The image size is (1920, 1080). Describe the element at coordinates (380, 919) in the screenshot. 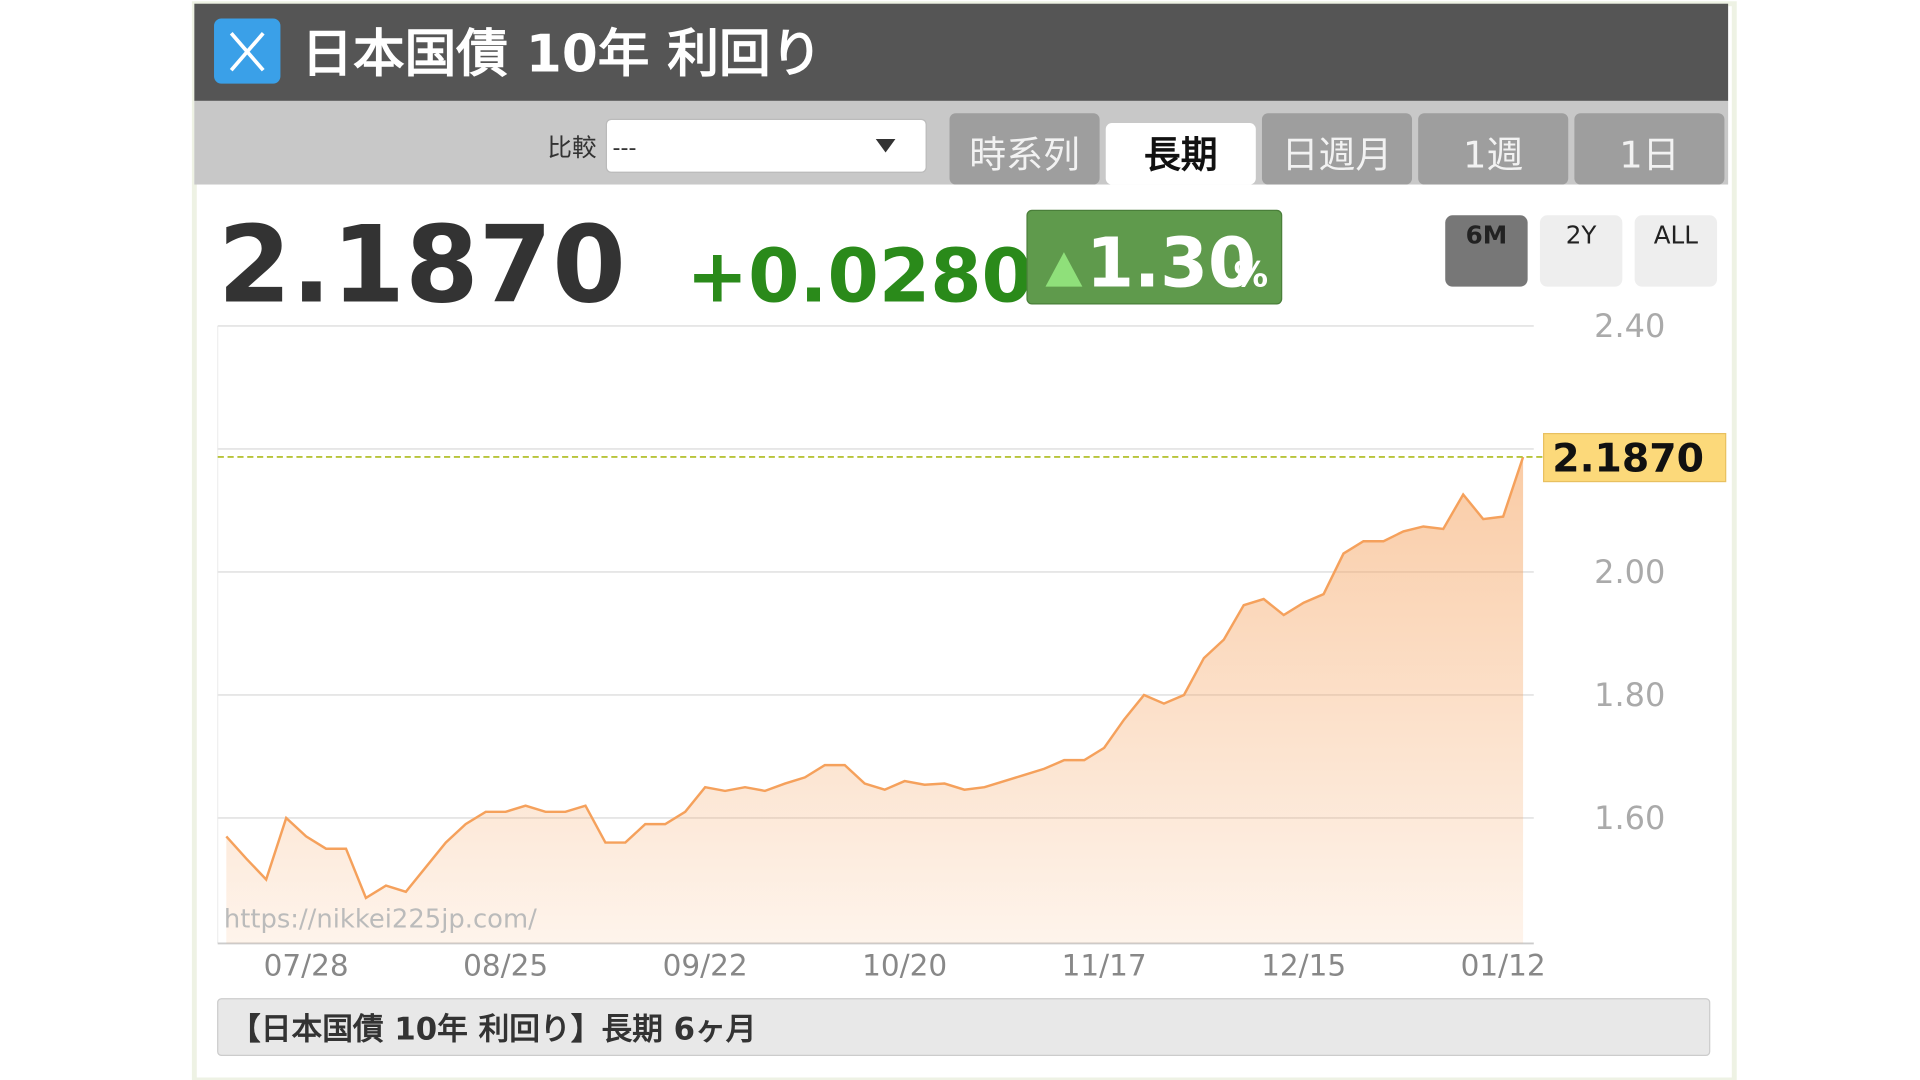

I see `watermark: https://nikkei225jp.com/` at that location.